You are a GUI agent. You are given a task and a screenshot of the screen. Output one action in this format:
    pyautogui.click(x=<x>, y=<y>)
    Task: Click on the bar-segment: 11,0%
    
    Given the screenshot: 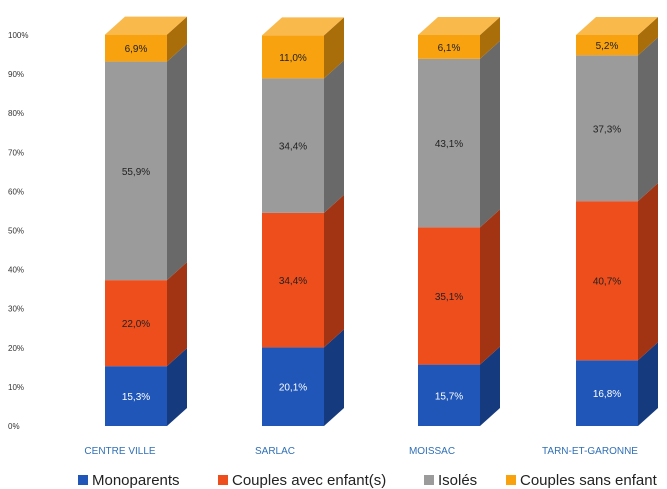 What is the action you would take?
    pyautogui.click(x=303, y=48)
    